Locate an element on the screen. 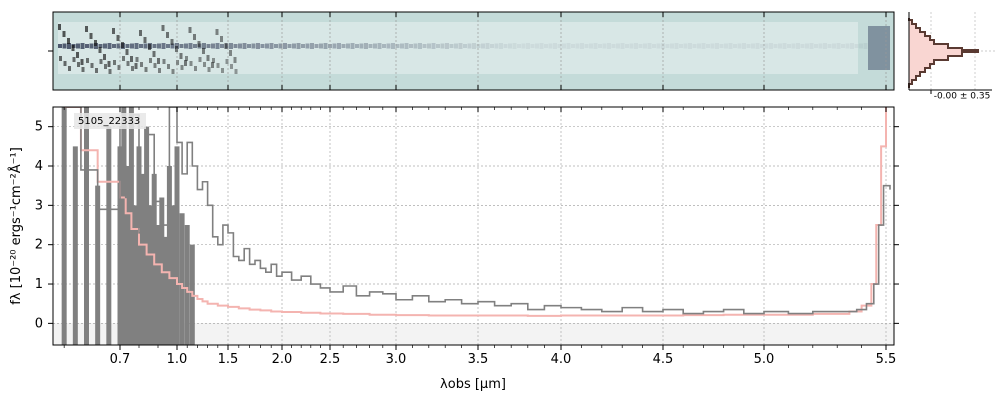 The height and width of the screenshot is (400, 1000). y-tick-label: 5 is located at coordinates (39, 127).